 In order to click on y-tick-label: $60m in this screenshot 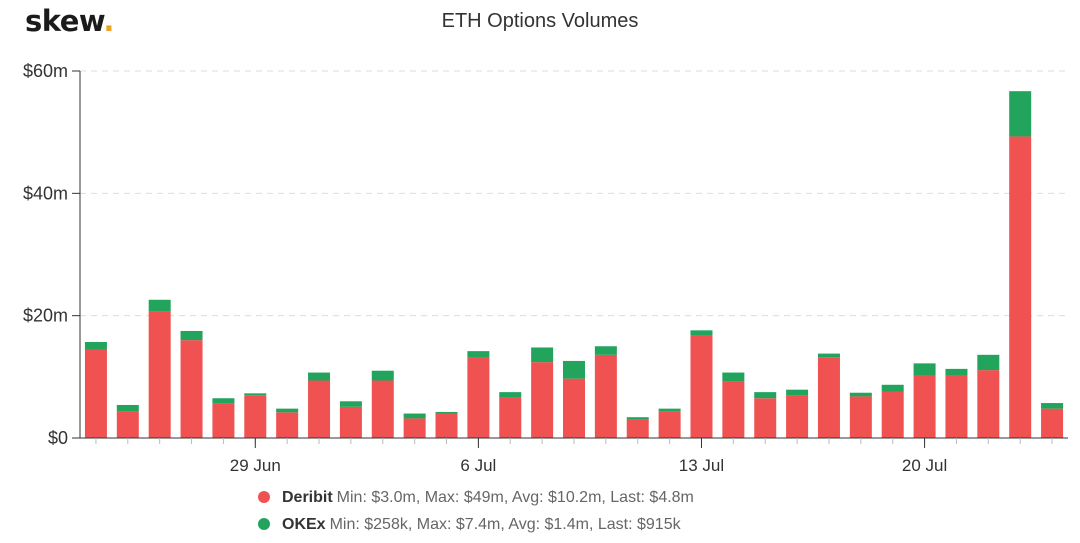, I will do `click(45, 71)`.